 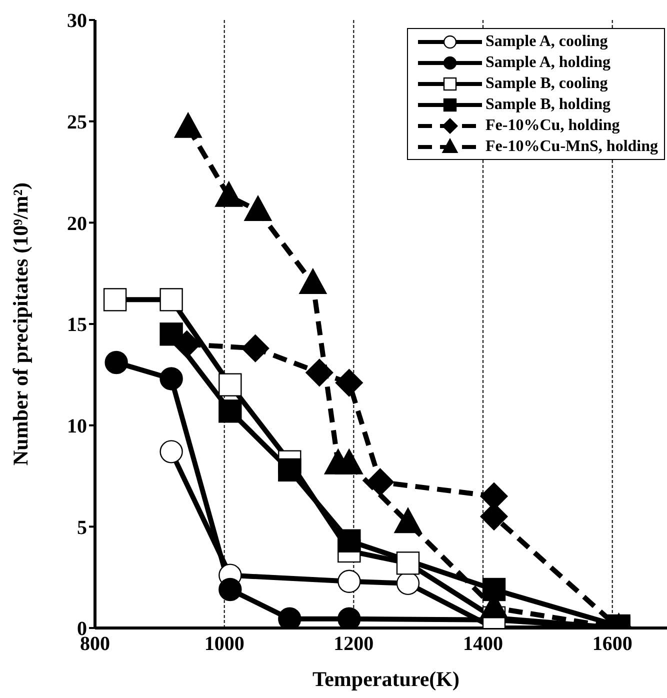 What do you see at coordinates (77, 426) in the screenshot?
I see `y-tick-label: 10` at bounding box center [77, 426].